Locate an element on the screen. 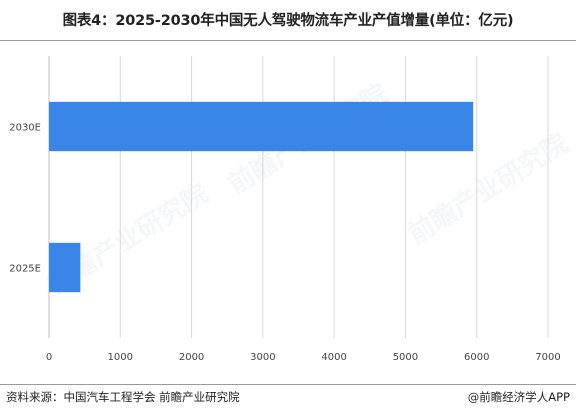 The height and width of the screenshot is (417, 576). x-tick-label: 4000 is located at coordinates (333, 357).